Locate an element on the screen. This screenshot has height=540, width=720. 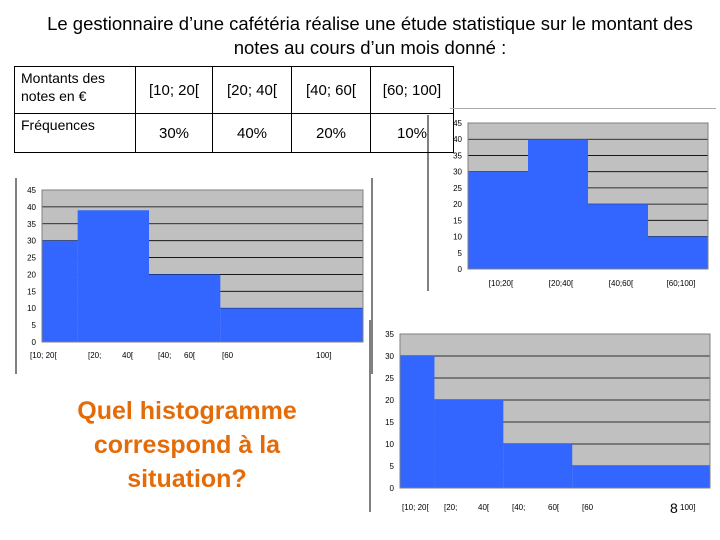
x-tick-label: [20;40[ is located at coordinates (561, 283).